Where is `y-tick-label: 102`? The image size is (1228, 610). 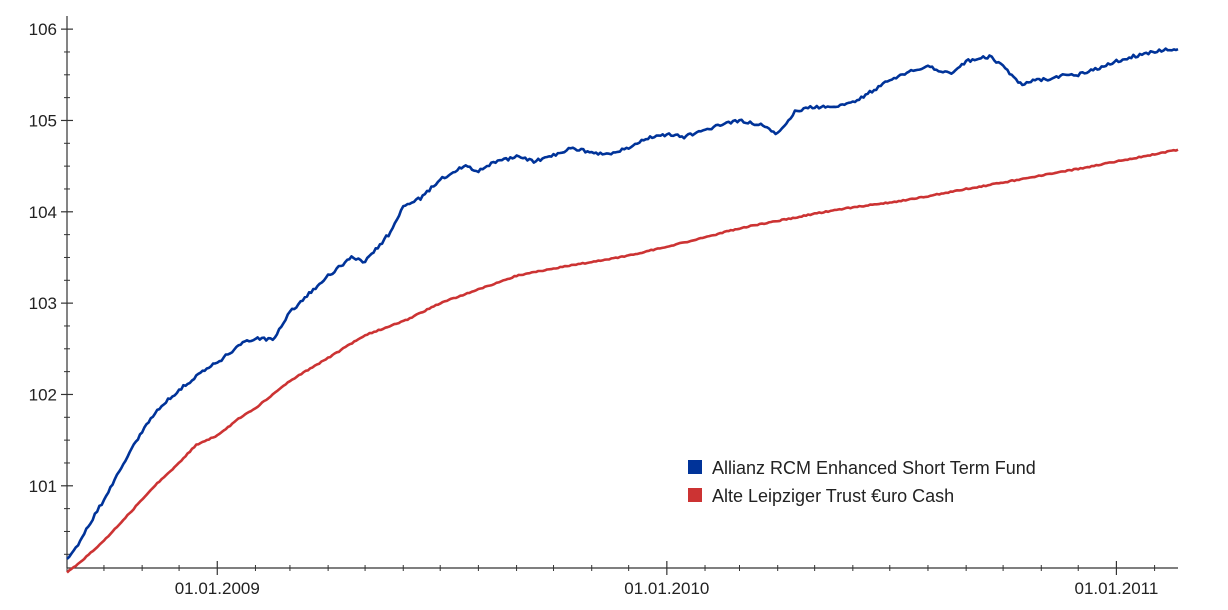
y-tick-label: 102 is located at coordinates (43, 394).